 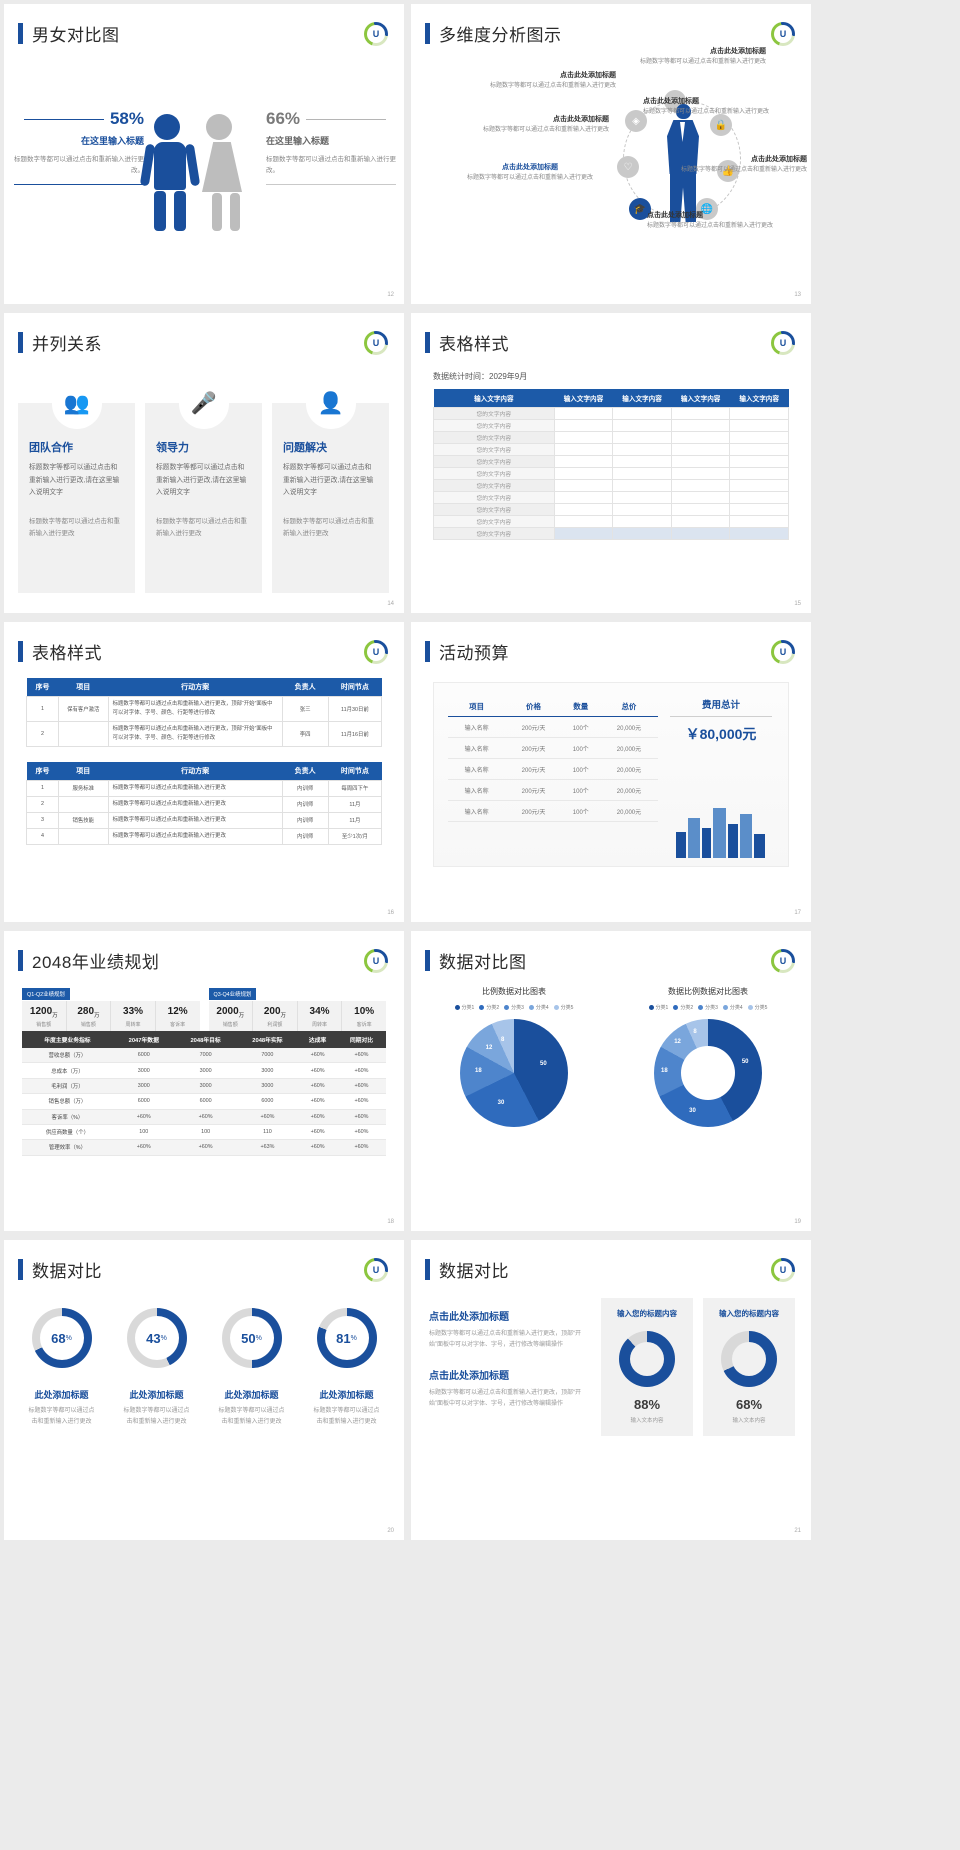 I want to click on cell: 李四, so click(x=305, y=733).